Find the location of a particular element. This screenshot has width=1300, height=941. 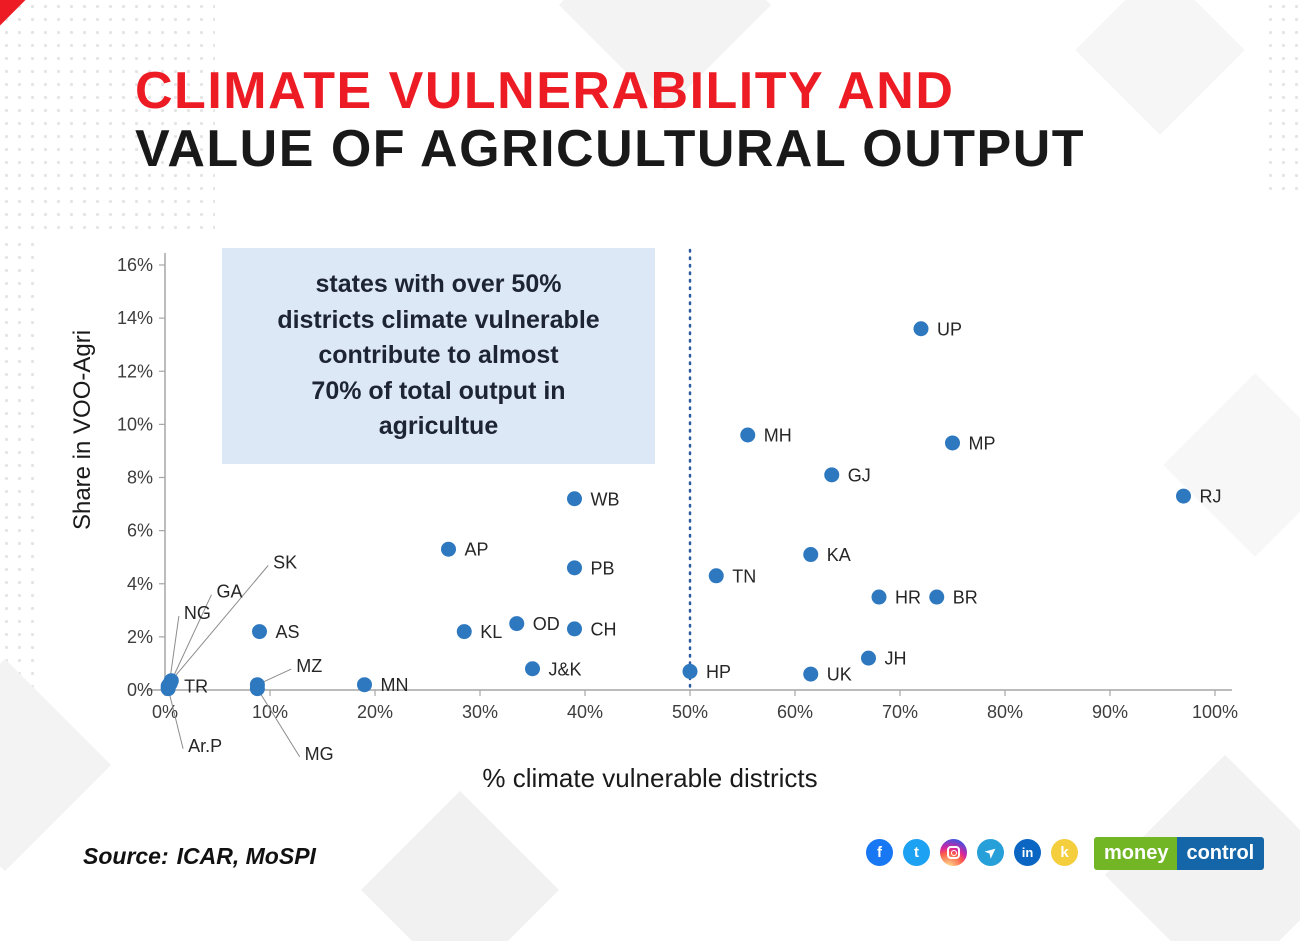

data-point-GJ is located at coordinates (832, 475).